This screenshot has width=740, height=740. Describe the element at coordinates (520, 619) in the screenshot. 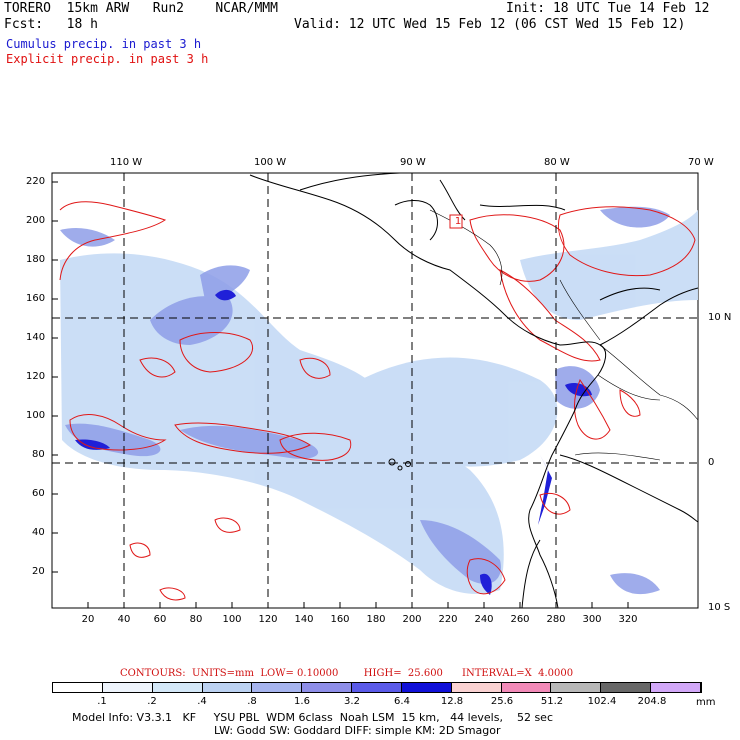

I see `x-tick-label: 260` at that location.